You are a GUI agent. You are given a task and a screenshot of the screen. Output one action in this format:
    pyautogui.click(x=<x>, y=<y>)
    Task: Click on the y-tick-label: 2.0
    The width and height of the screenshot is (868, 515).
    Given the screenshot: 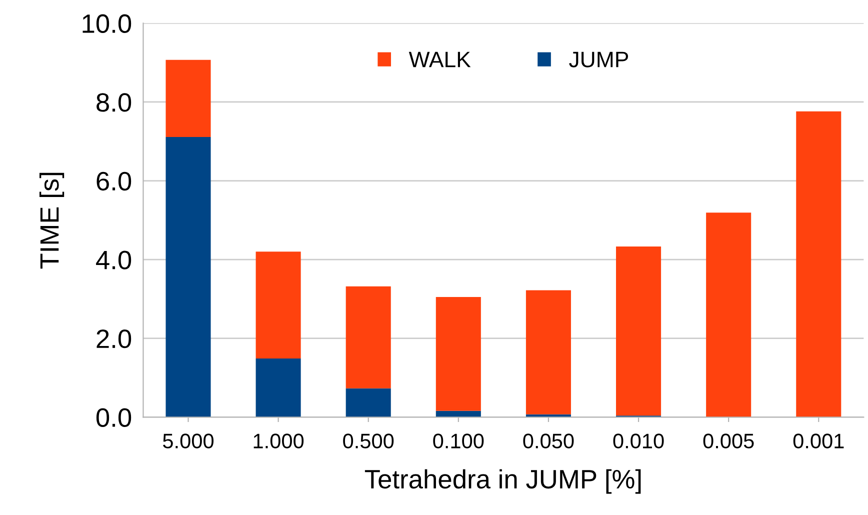 What is the action you would take?
    pyautogui.click(x=114, y=338)
    